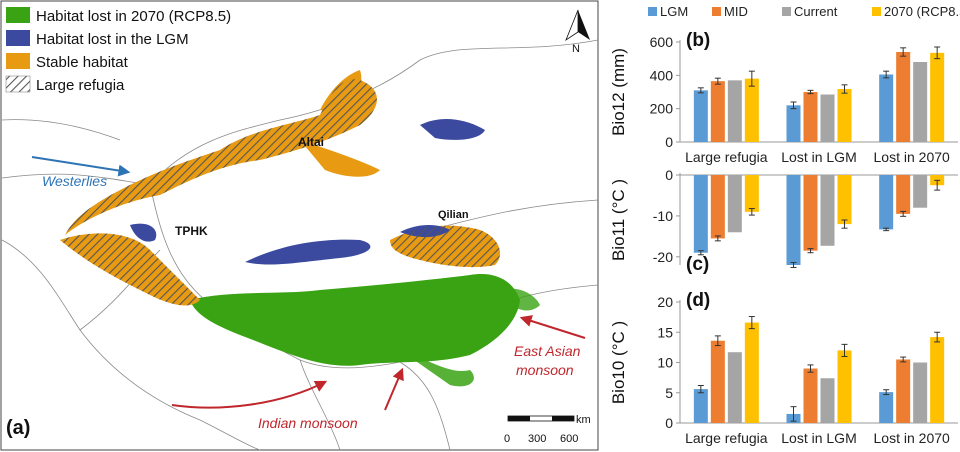 The image size is (960, 452). What do you see at coordinates (786, 11) in the screenshot?
I see `legend-swatch-current` at bounding box center [786, 11].